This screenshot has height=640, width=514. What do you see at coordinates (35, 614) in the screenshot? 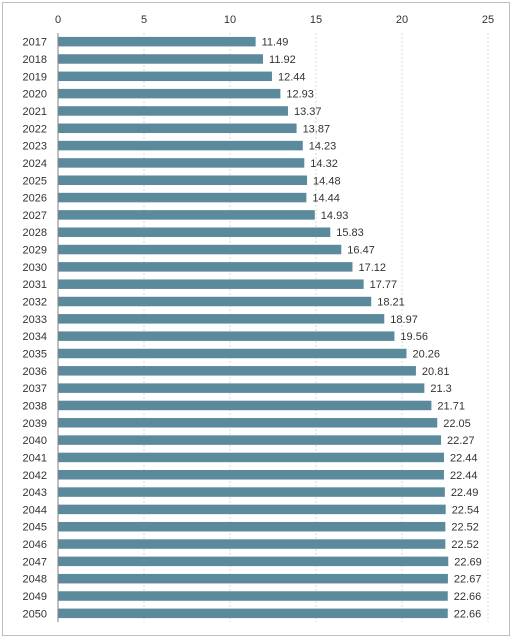
I see `category-label: 2050` at bounding box center [35, 614].